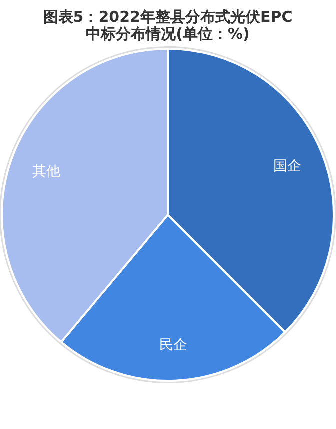 The width and height of the screenshot is (336, 429). Describe the element at coordinates (46, 172) in the screenshot. I see `slice-label: 其他` at that location.